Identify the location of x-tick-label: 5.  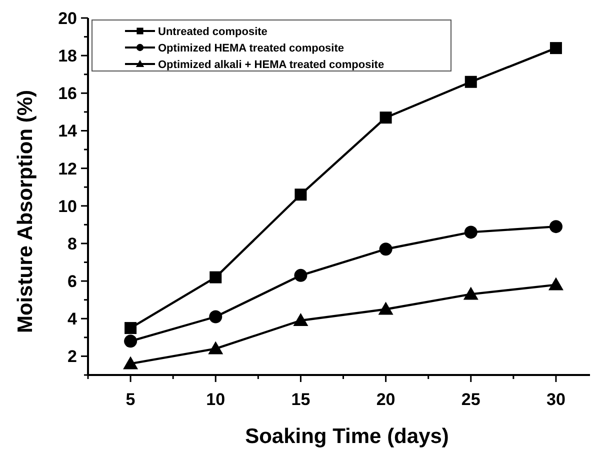
(131, 399).